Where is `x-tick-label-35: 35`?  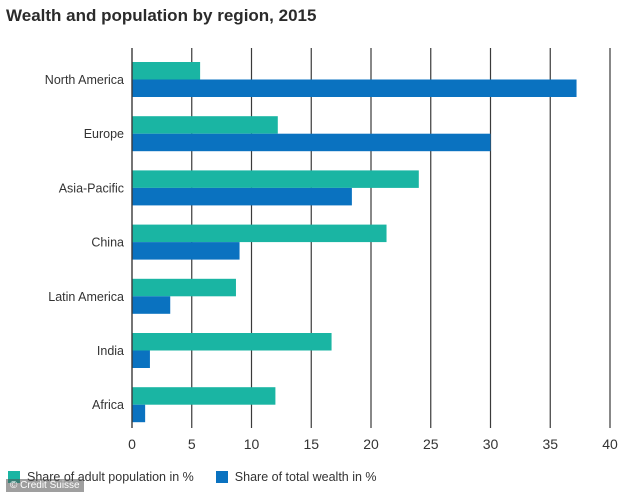 x-tick-label-35: 35 is located at coordinates (550, 444).